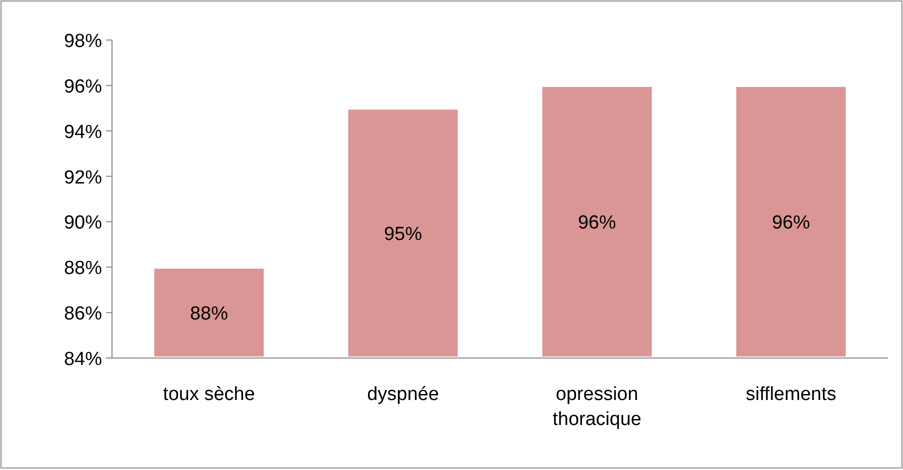 The image size is (903, 470). Describe the element at coordinates (403, 235) in the screenshot. I see `data-label: 95%` at that location.